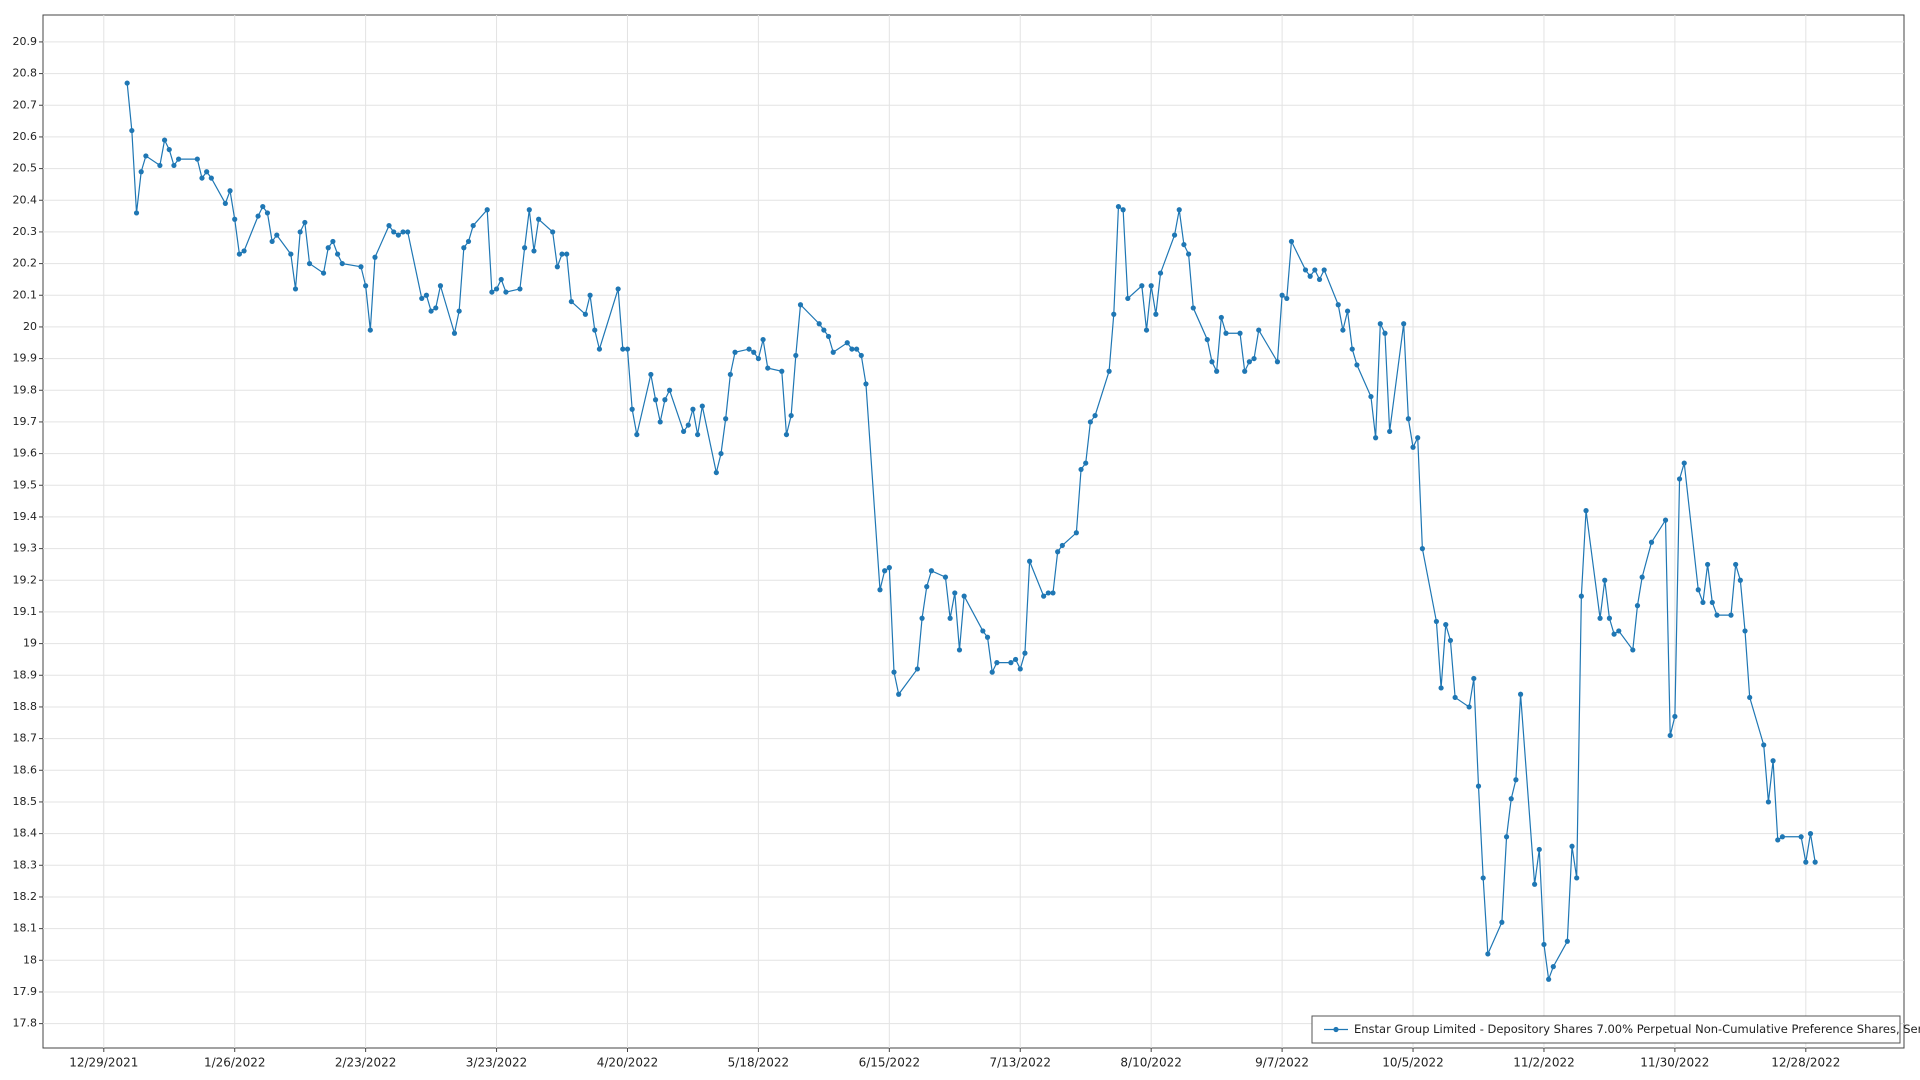 Image resolution: width=1920 pixels, height=1080 pixels. Describe the element at coordinates (25, 389) in the screenshot. I see `y-tick-label: 19.8` at that location.